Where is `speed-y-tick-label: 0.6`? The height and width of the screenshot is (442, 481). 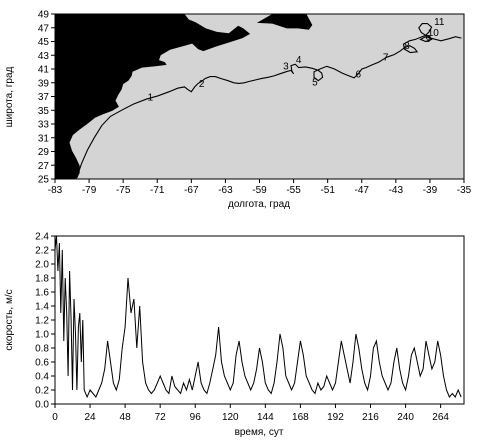
speed-y-tick-label: 0.6 is located at coordinates (42, 363).